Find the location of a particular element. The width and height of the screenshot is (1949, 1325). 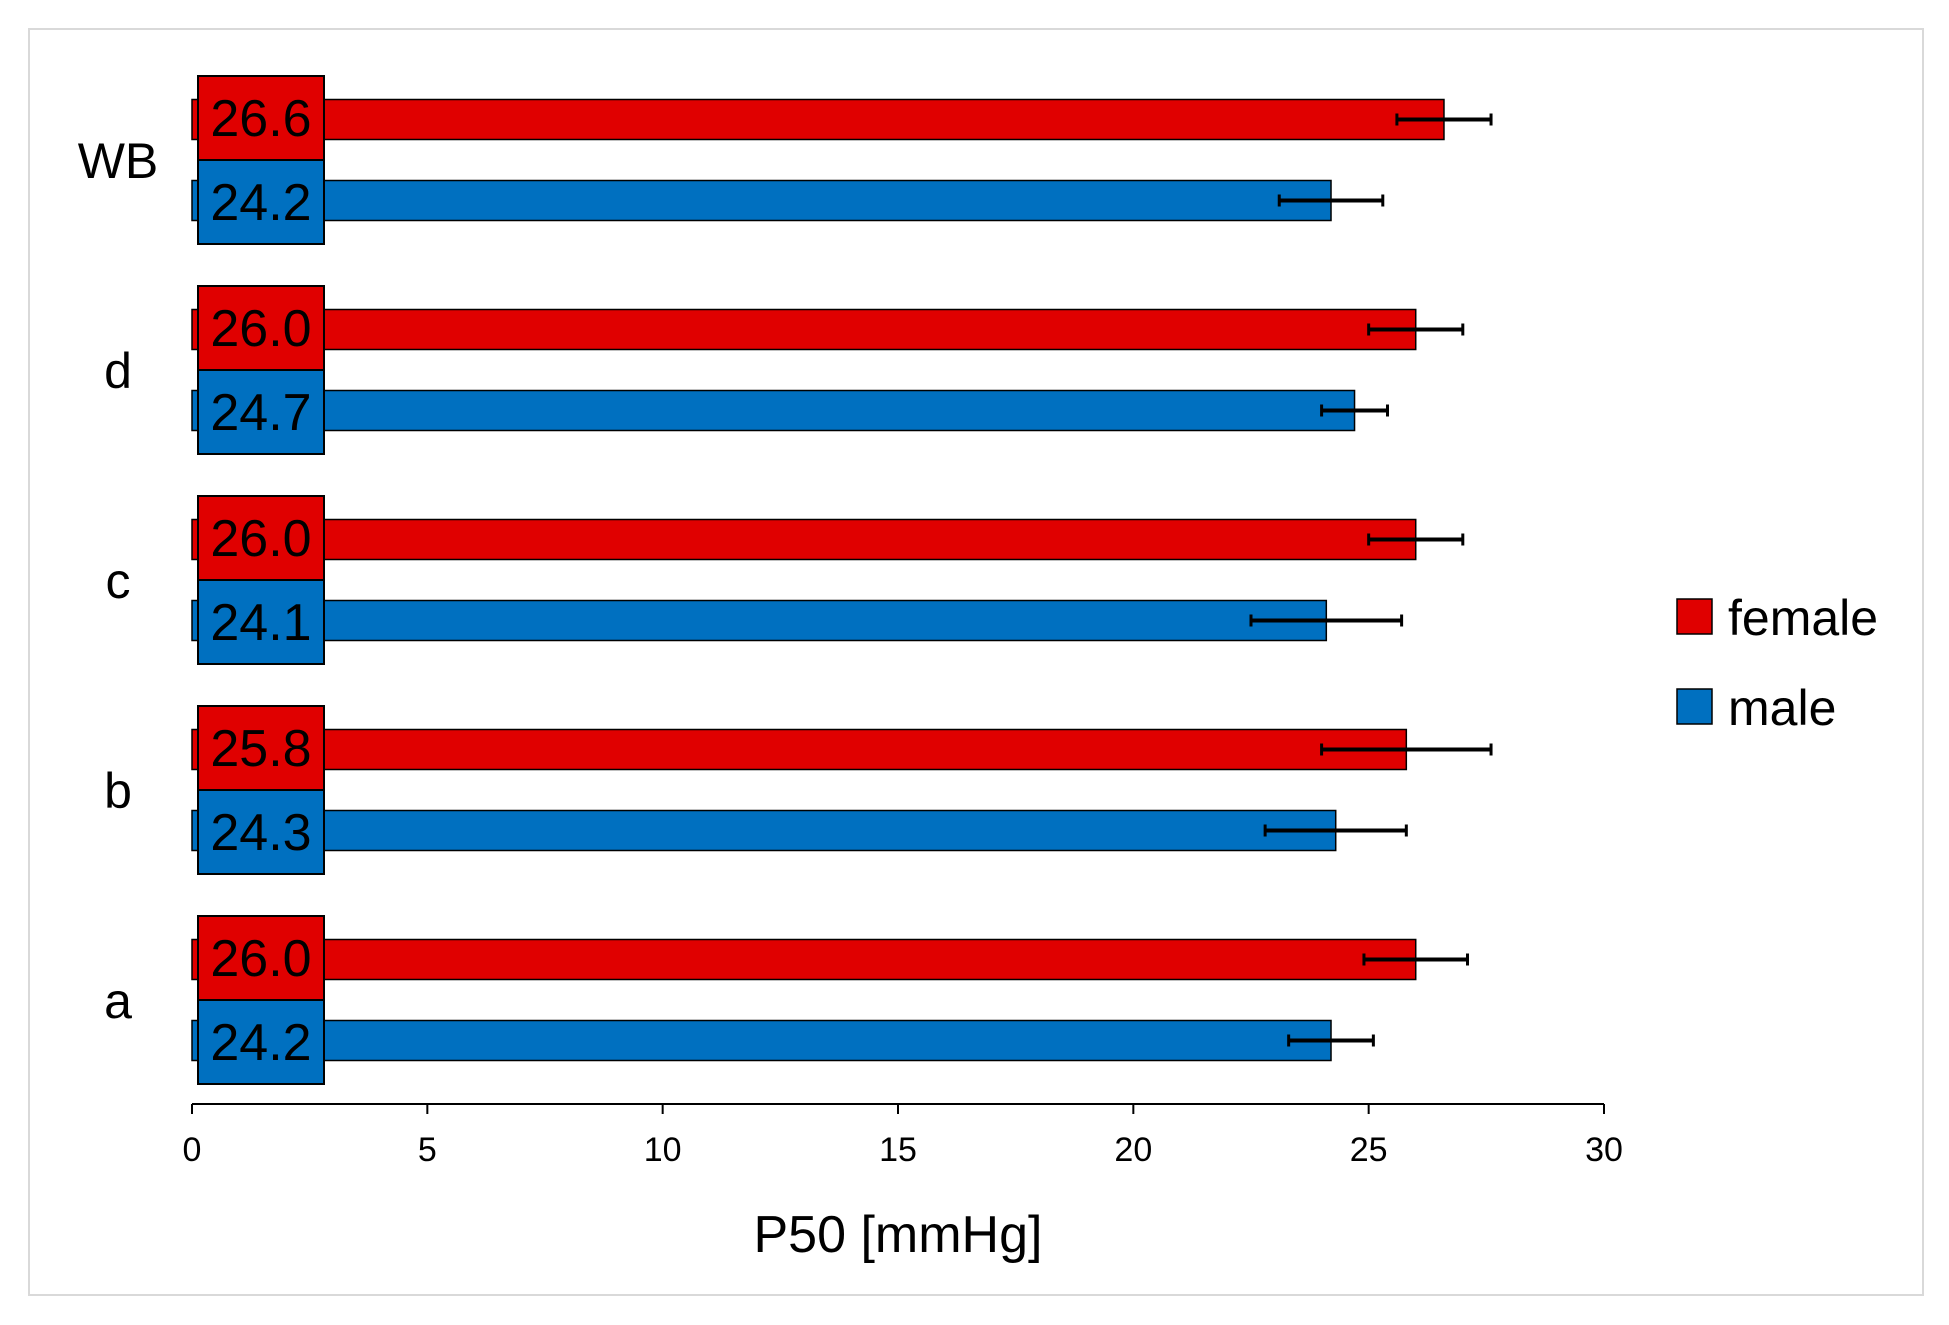

value-box-female-d is located at coordinates (261, 328).